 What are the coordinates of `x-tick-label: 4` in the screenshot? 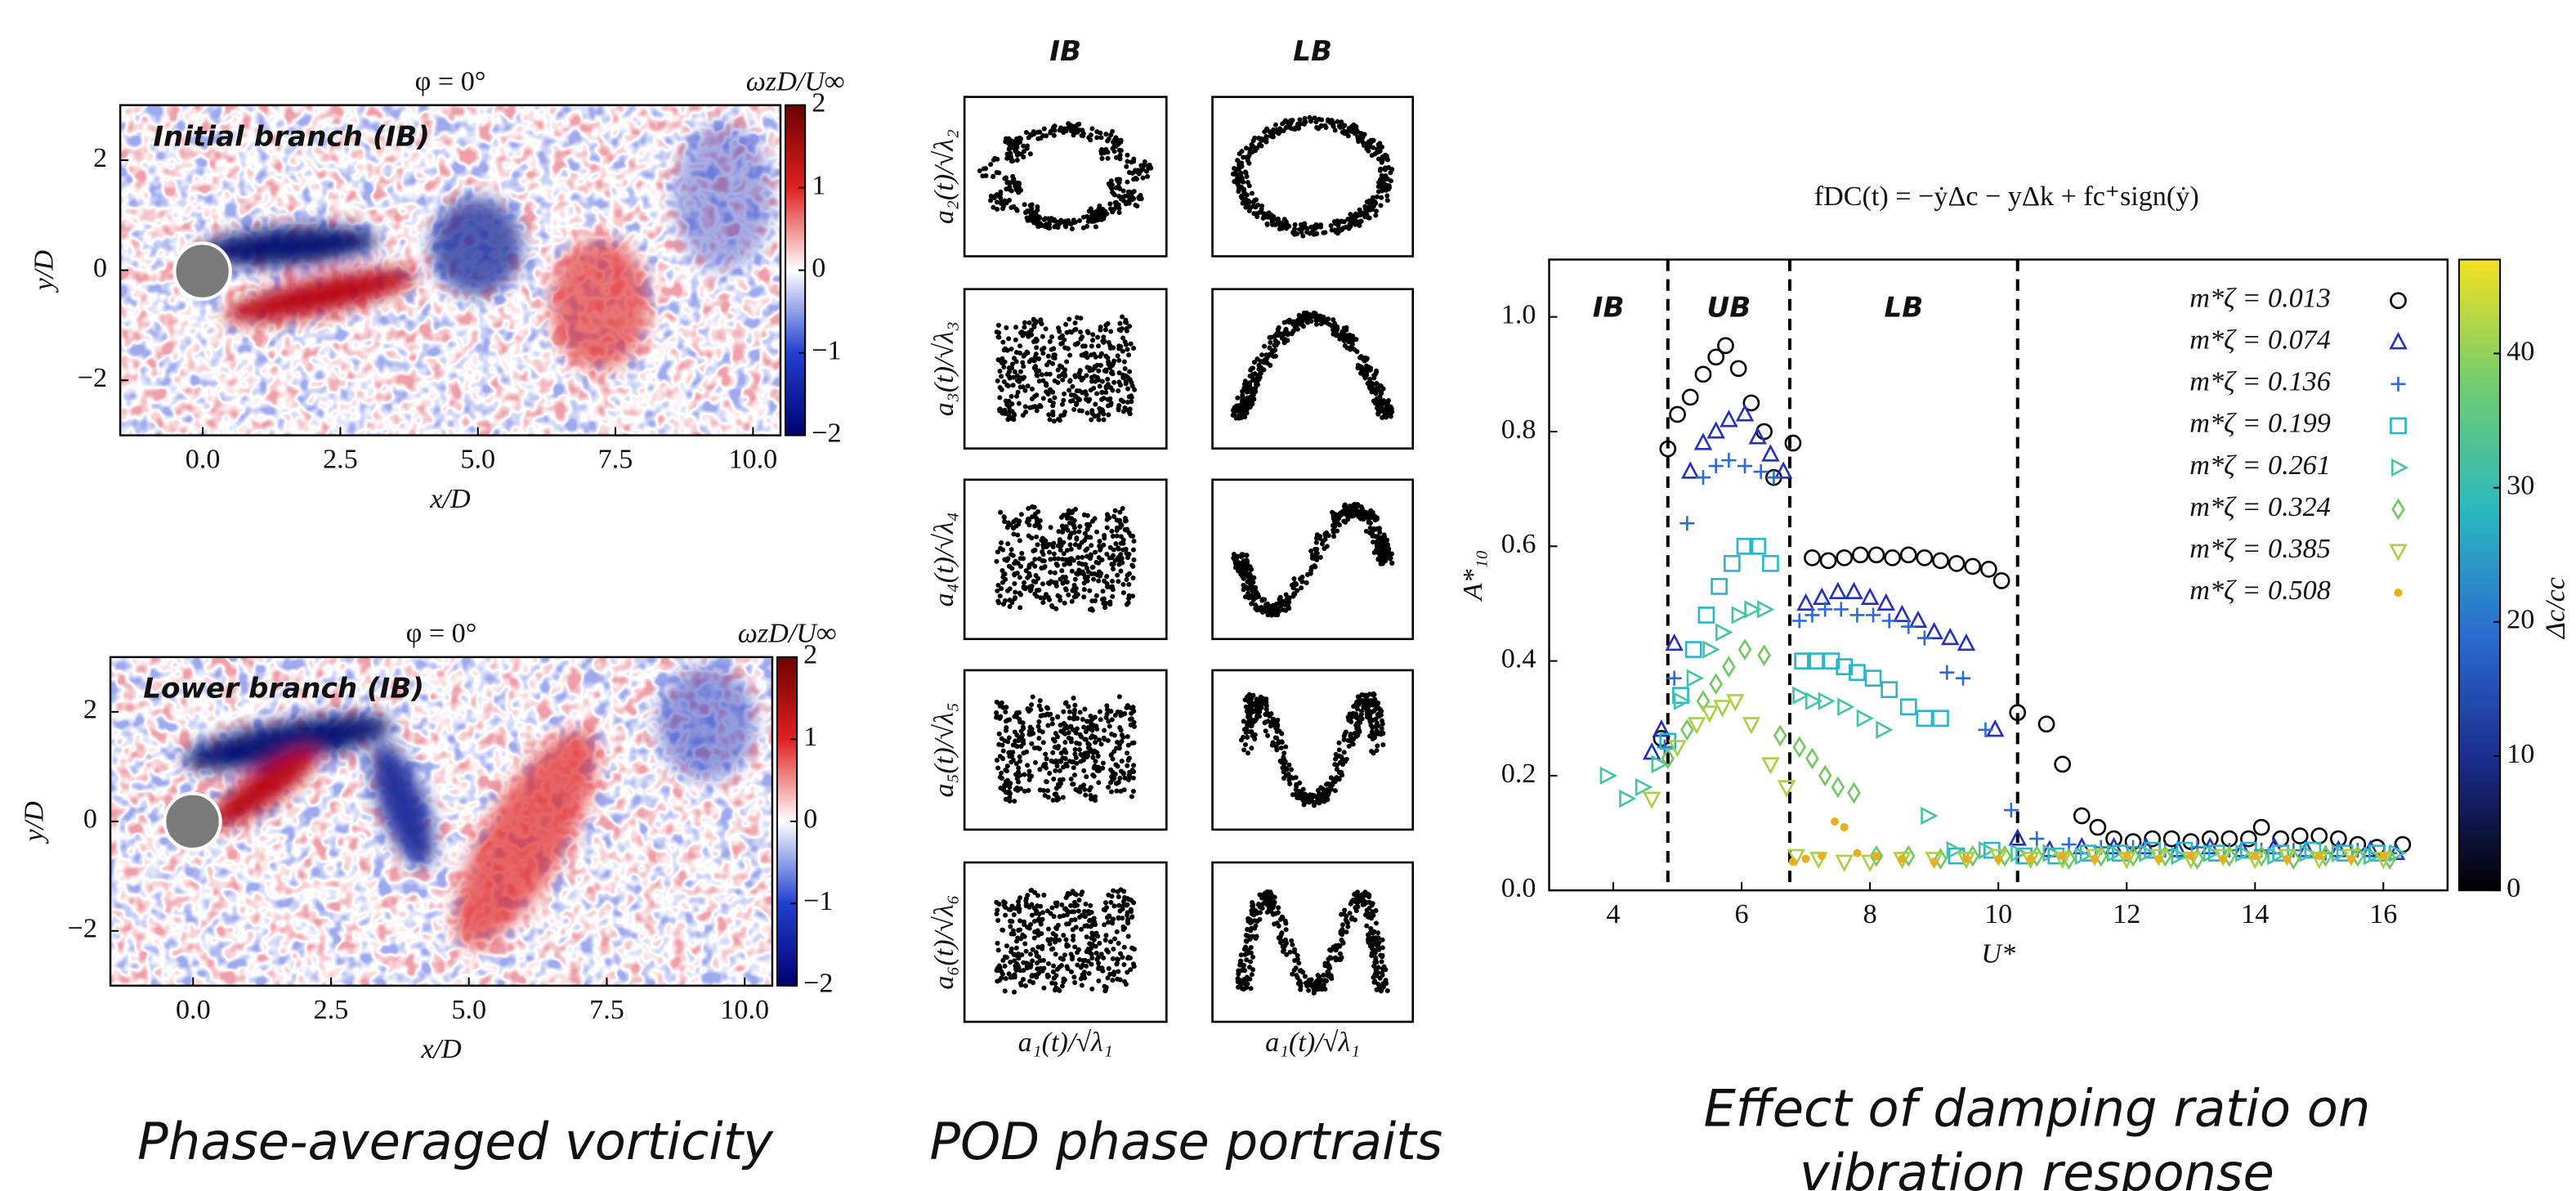 It's located at (1614, 914).